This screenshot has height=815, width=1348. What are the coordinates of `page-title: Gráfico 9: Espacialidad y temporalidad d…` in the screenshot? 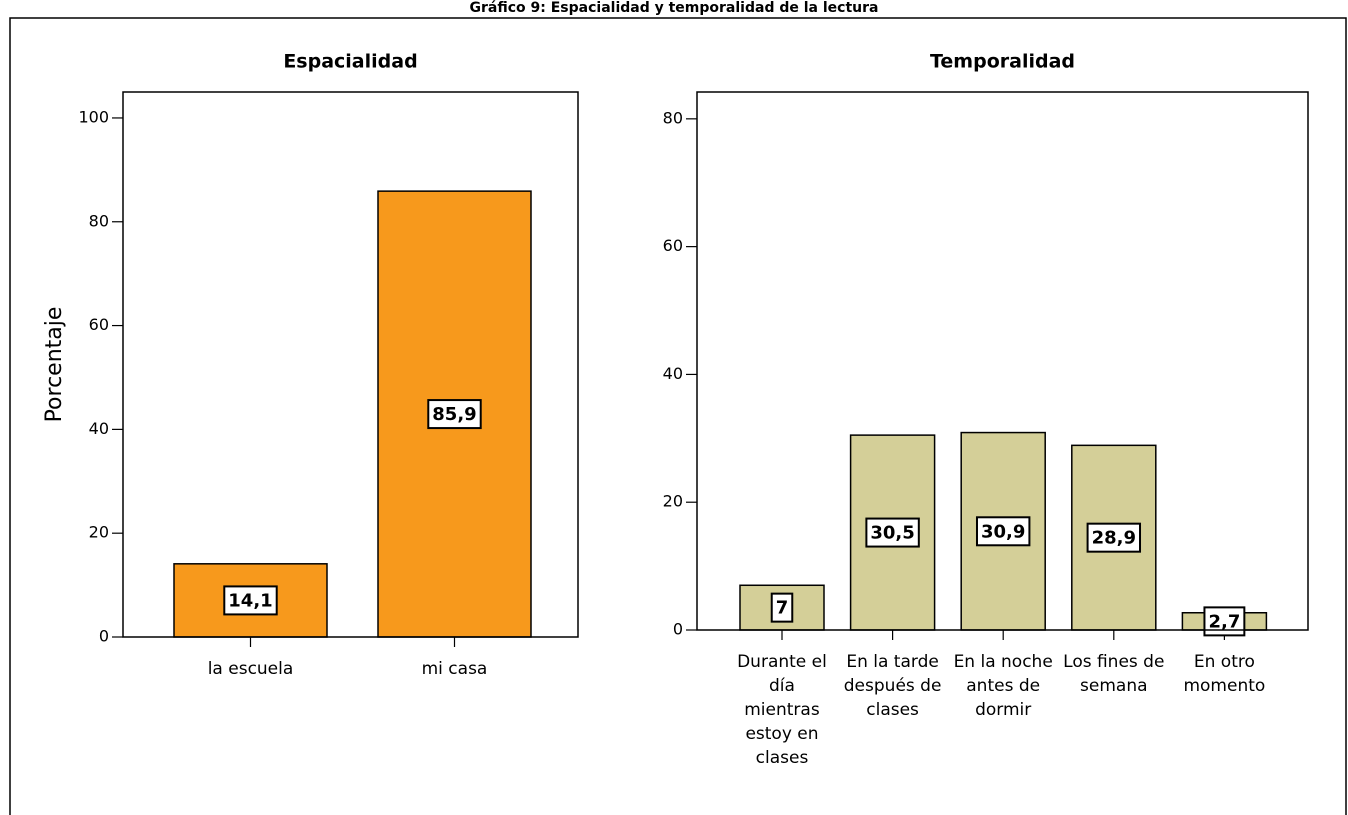 It's located at (674, 8).